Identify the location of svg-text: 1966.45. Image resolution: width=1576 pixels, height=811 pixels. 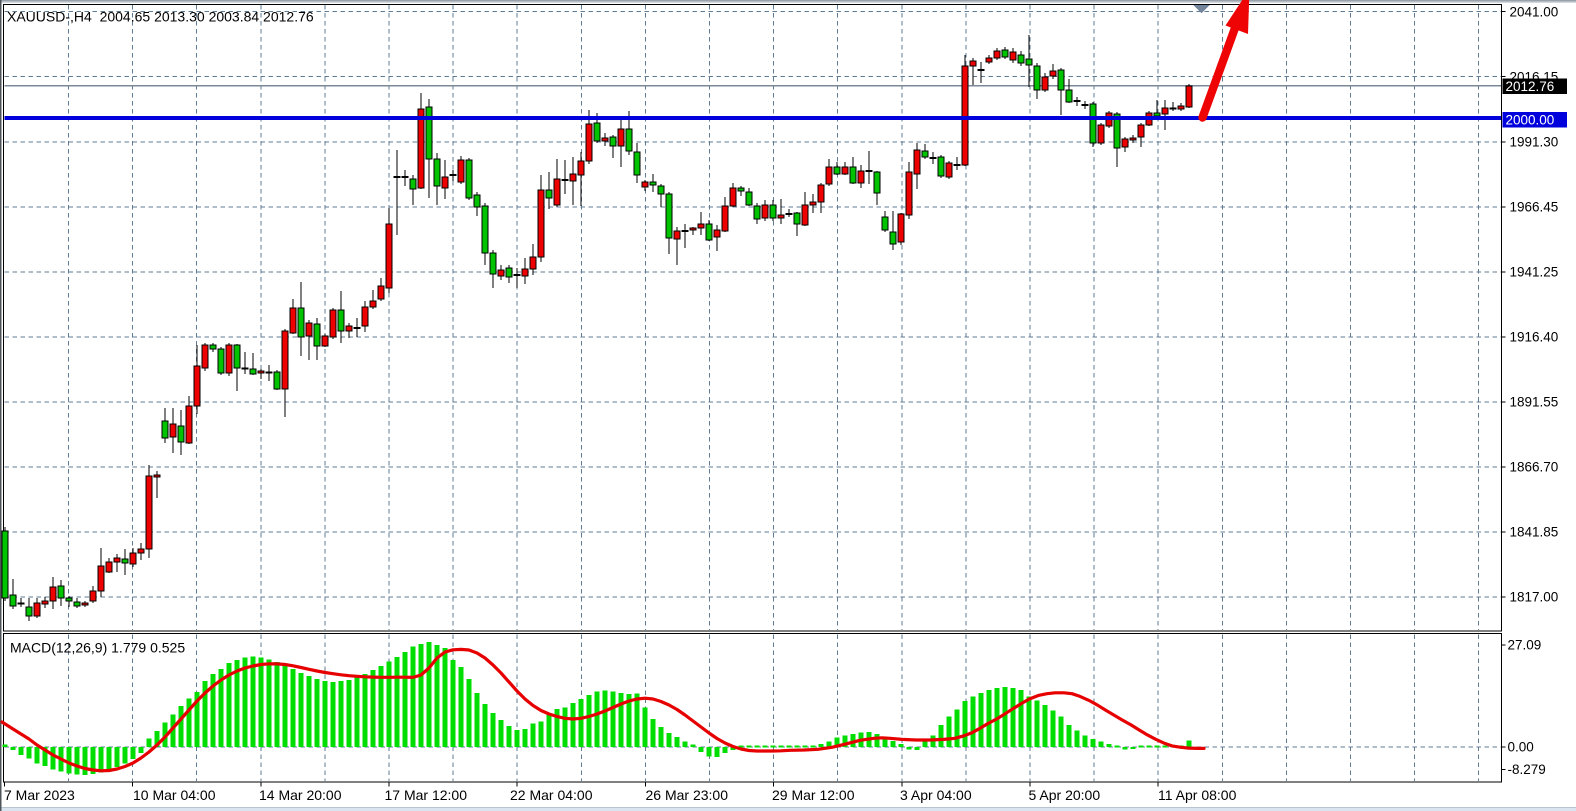
(1534, 206).